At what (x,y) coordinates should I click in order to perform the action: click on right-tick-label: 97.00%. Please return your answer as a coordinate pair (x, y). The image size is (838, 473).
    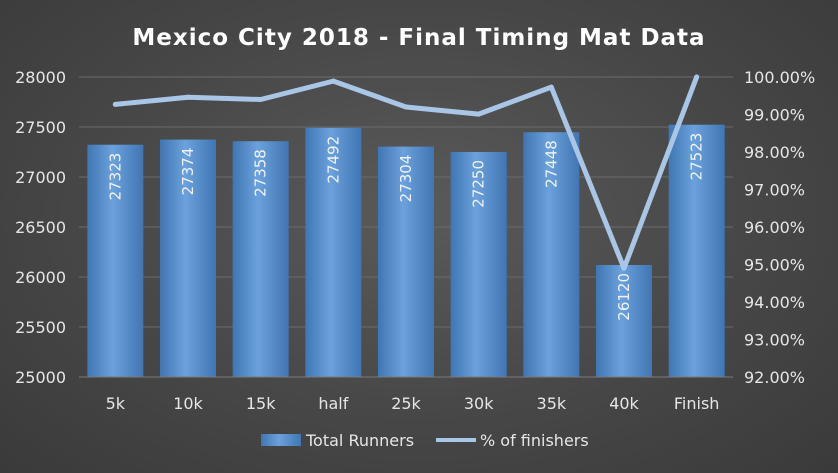
    Looking at the image, I should click on (774, 190).